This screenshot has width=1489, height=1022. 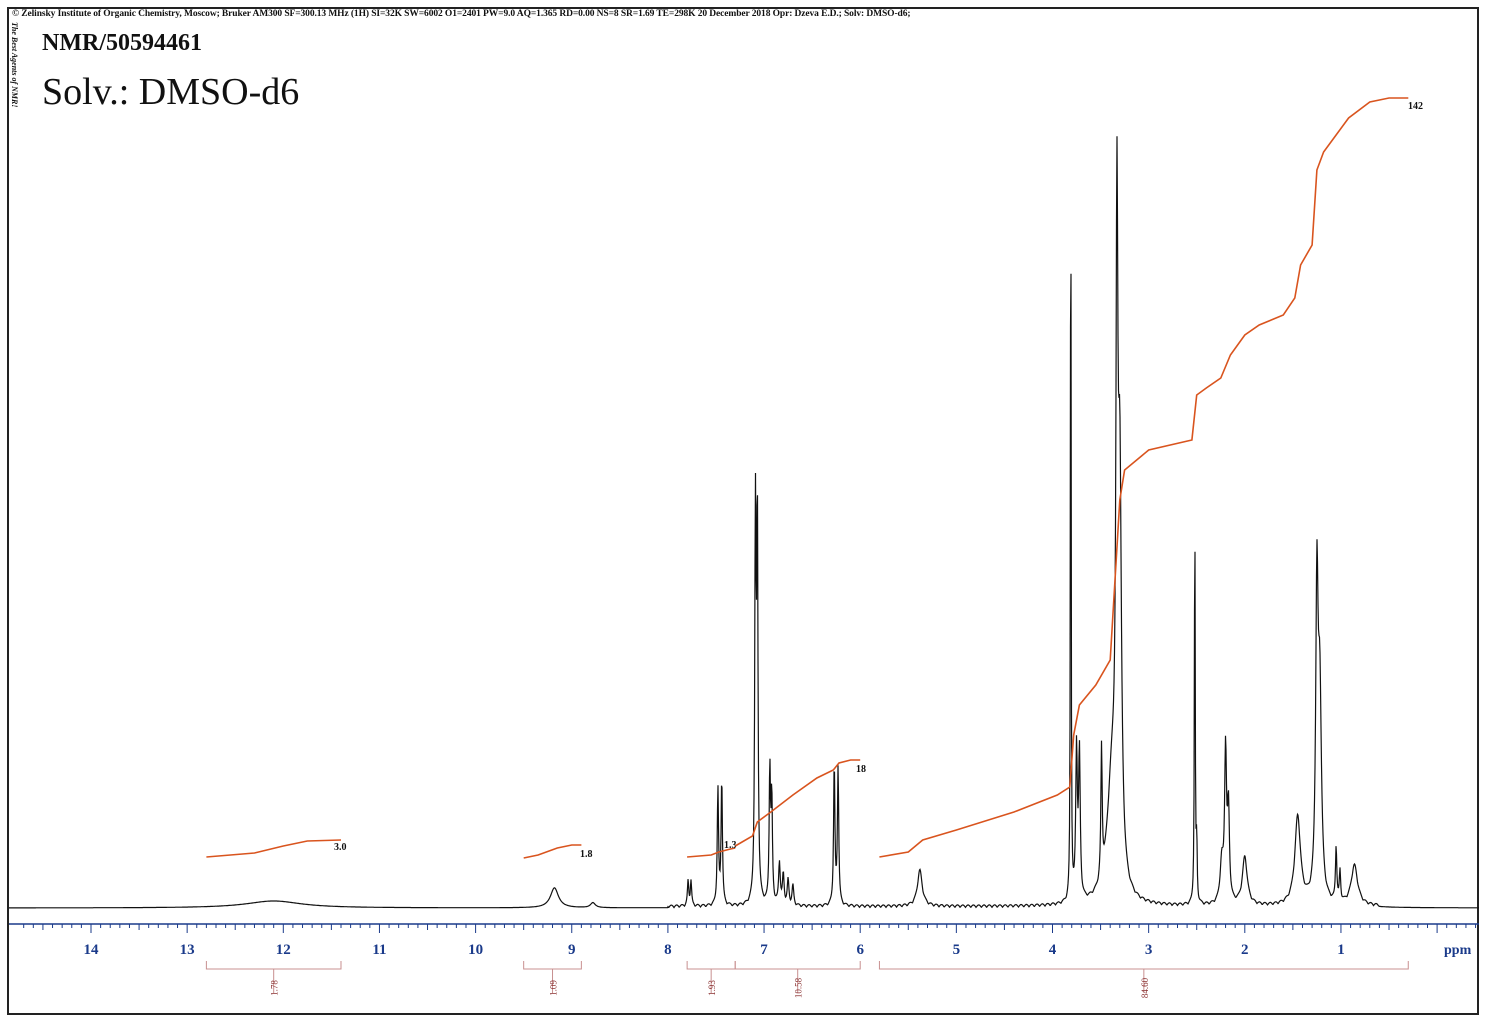 I want to click on x-tick-label: 9, so click(x=572, y=950).